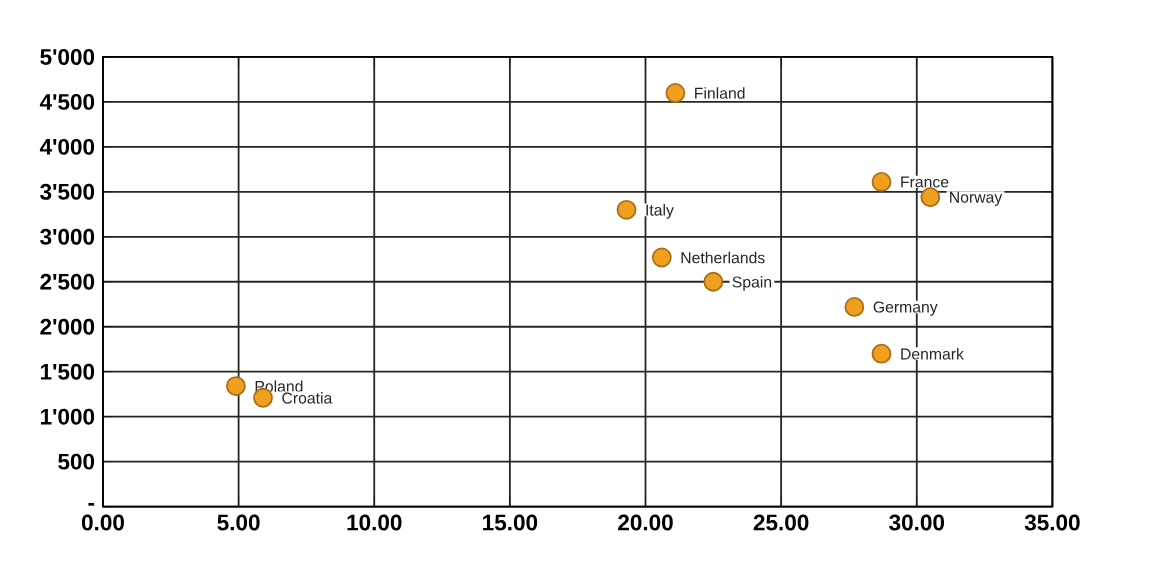  What do you see at coordinates (905, 308) in the screenshot?
I see `annotation: Germany` at bounding box center [905, 308].